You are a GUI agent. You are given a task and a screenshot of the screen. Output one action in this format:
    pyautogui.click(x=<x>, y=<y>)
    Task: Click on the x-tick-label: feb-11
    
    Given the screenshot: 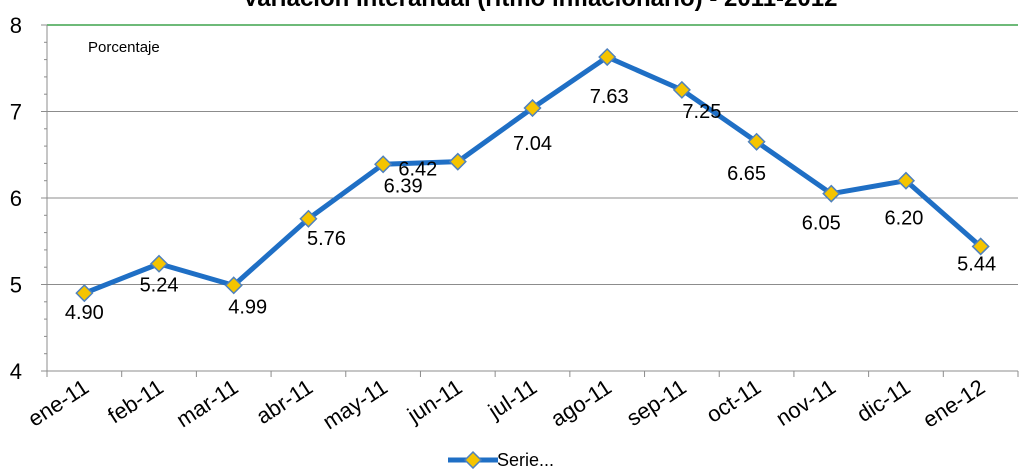 What is the action you would take?
    pyautogui.click(x=135, y=401)
    